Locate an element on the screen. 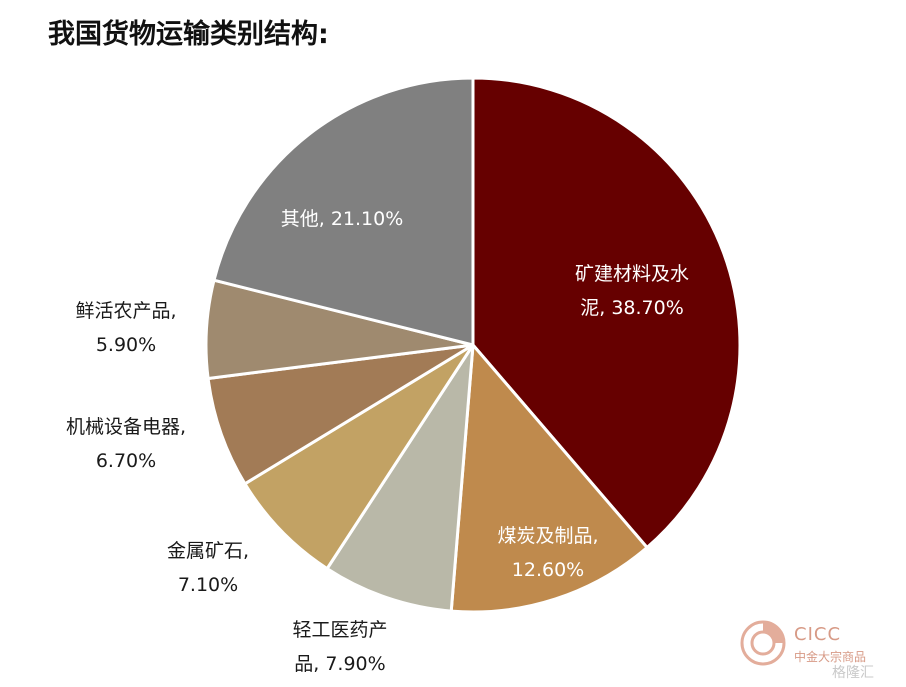 This screenshot has height=687, width=906. slice-label-line: 轻工医药产 is located at coordinates (339, 630).